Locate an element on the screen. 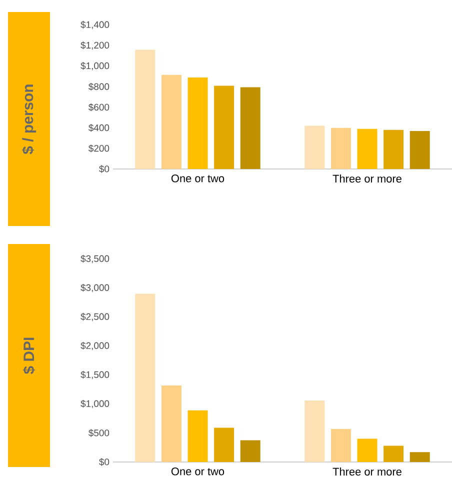 The height and width of the screenshot is (481, 452). y-tick-label: $2,500 is located at coordinates (95, 317).